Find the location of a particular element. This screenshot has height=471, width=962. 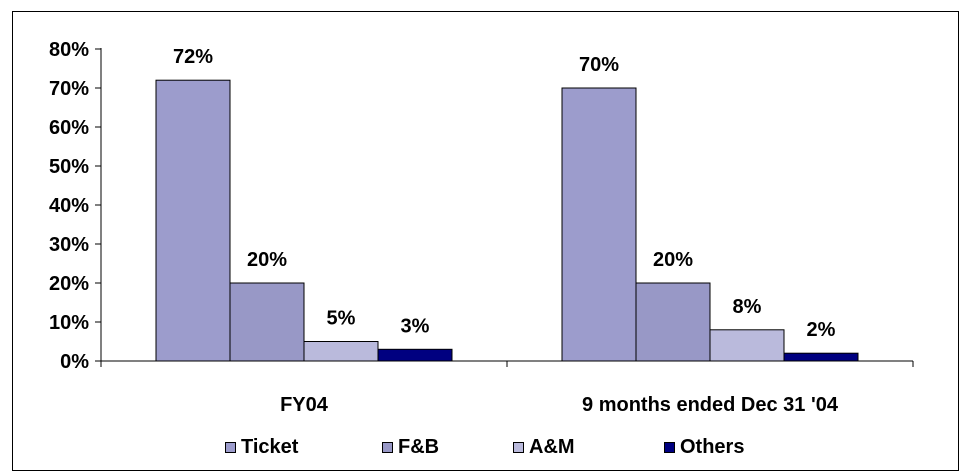

y-tick-label-80: 80% is located at coordinates (69, 50).